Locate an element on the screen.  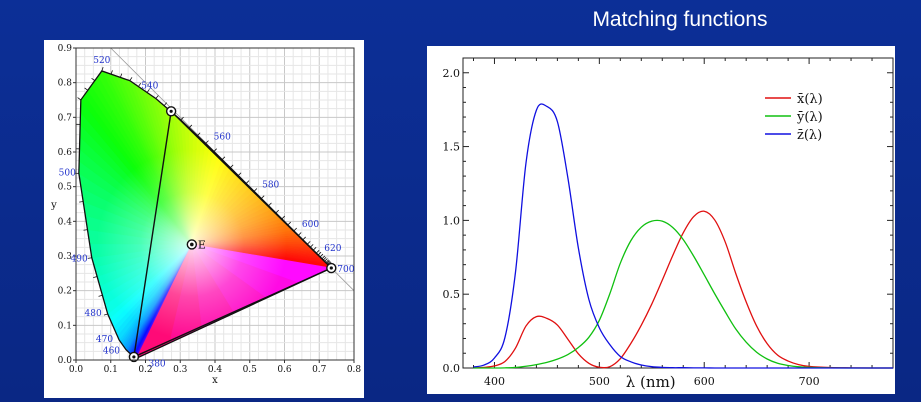
wavelength-label: 620 is located at coordinates (332, 249).